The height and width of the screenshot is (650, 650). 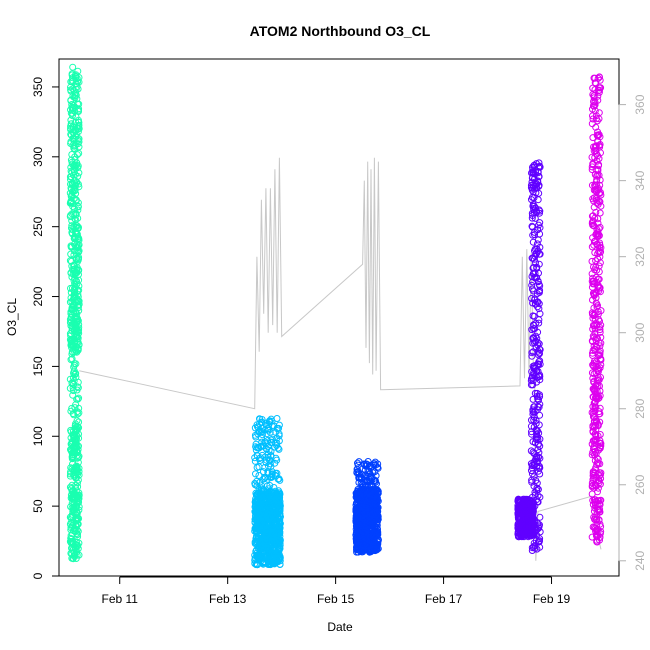 What do you see at coordinates (336, 599) in the screenshot?
I see `x-tick-label: Feb 15` at bounding box center [336, 599].